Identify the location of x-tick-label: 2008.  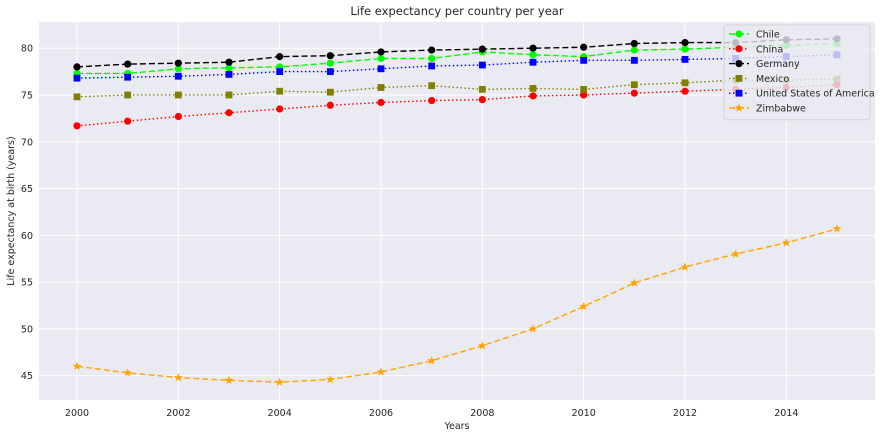
(482, 413).